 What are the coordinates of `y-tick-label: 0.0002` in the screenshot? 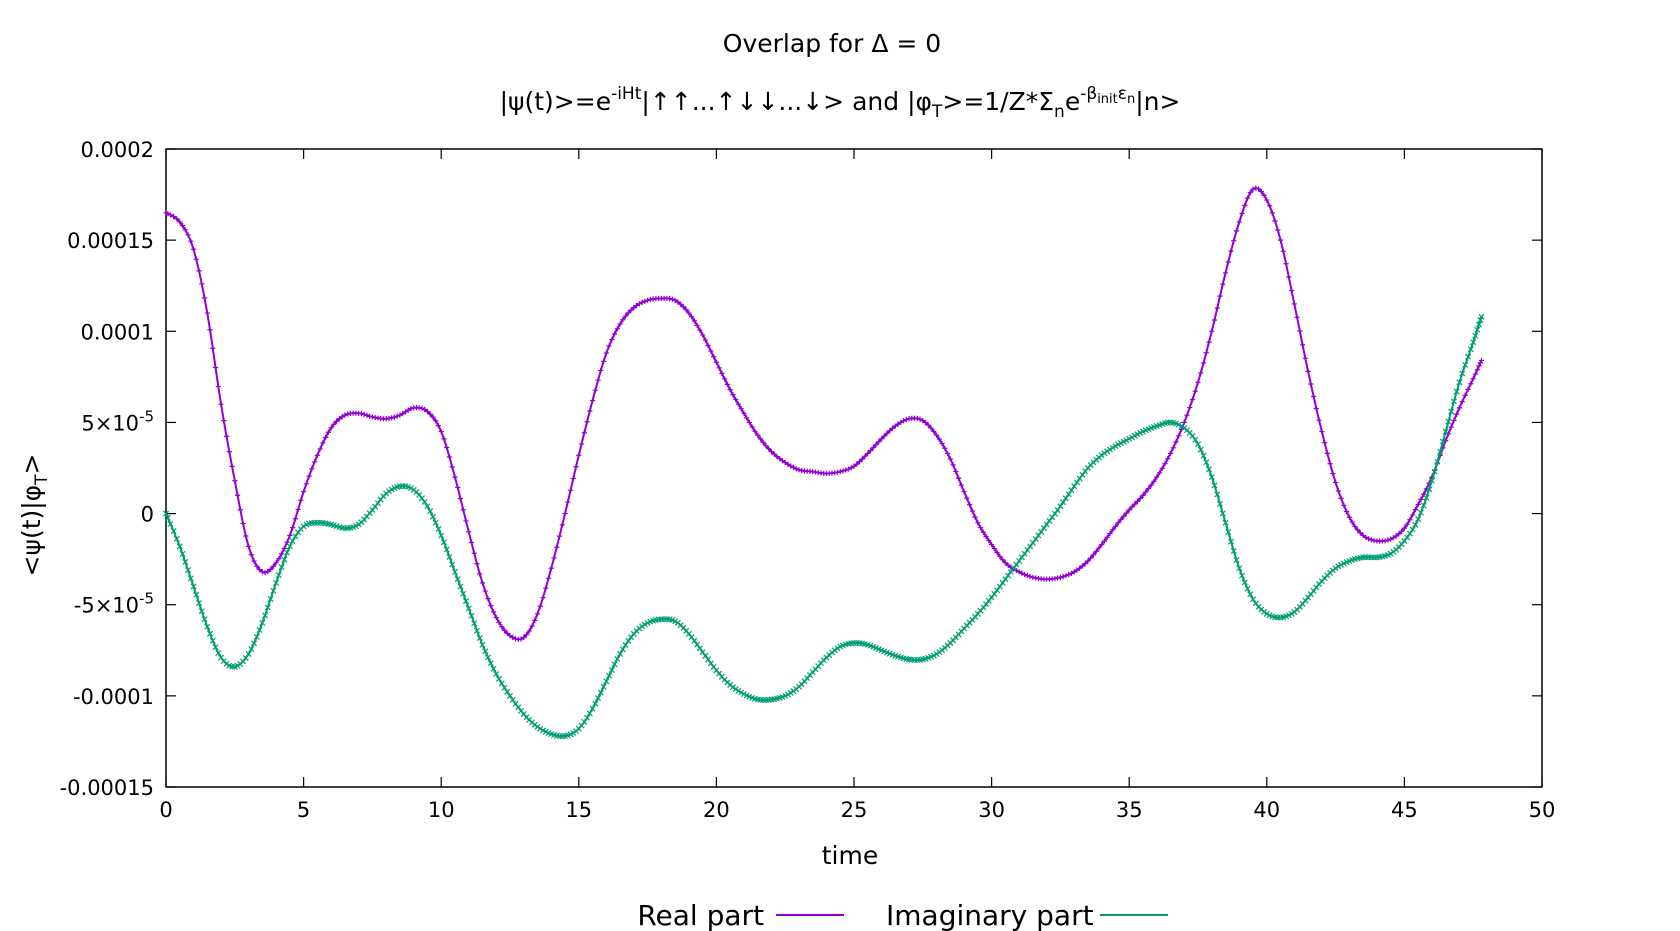 It's located at (117, 150).